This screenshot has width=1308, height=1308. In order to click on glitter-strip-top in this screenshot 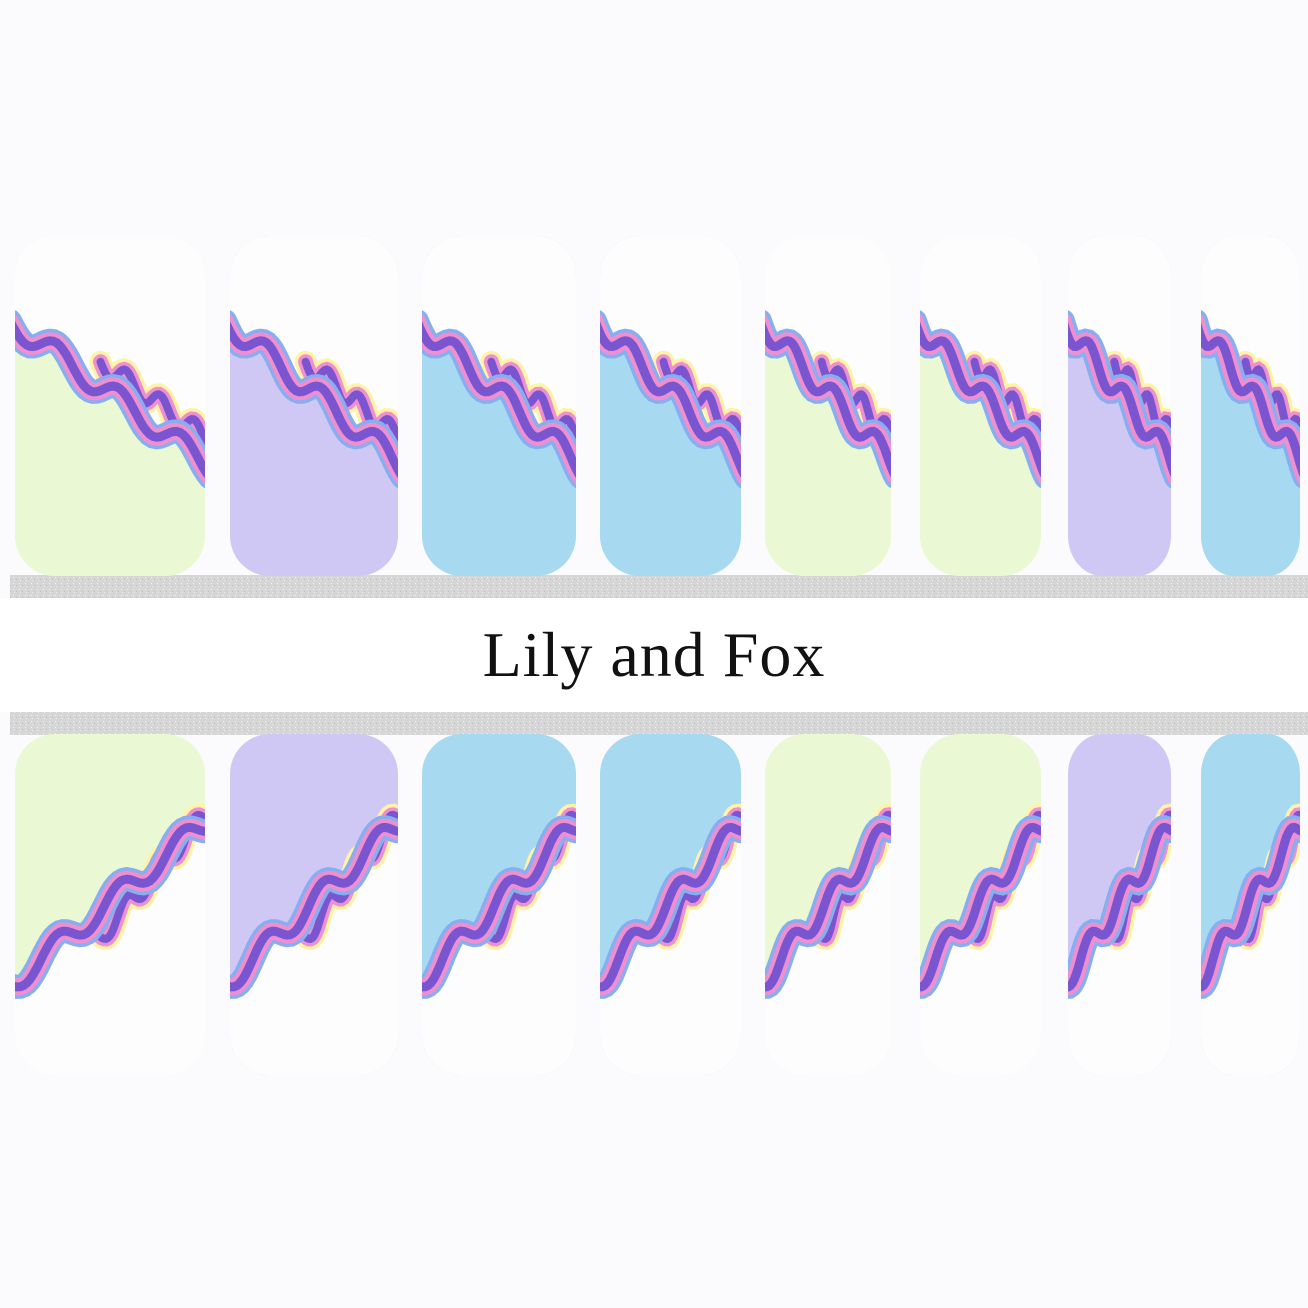, I will do `click(659, 587)`.